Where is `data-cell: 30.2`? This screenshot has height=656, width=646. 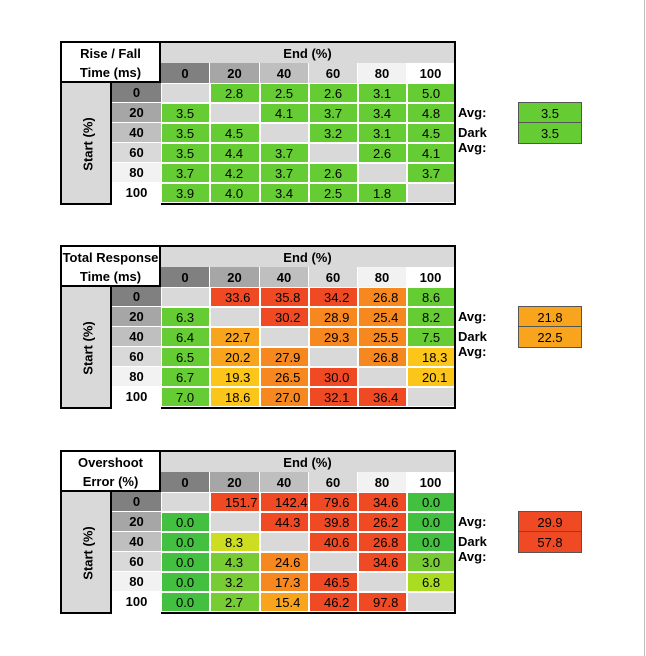
data-cell: 30.2 is located at coordinates (284, 317).